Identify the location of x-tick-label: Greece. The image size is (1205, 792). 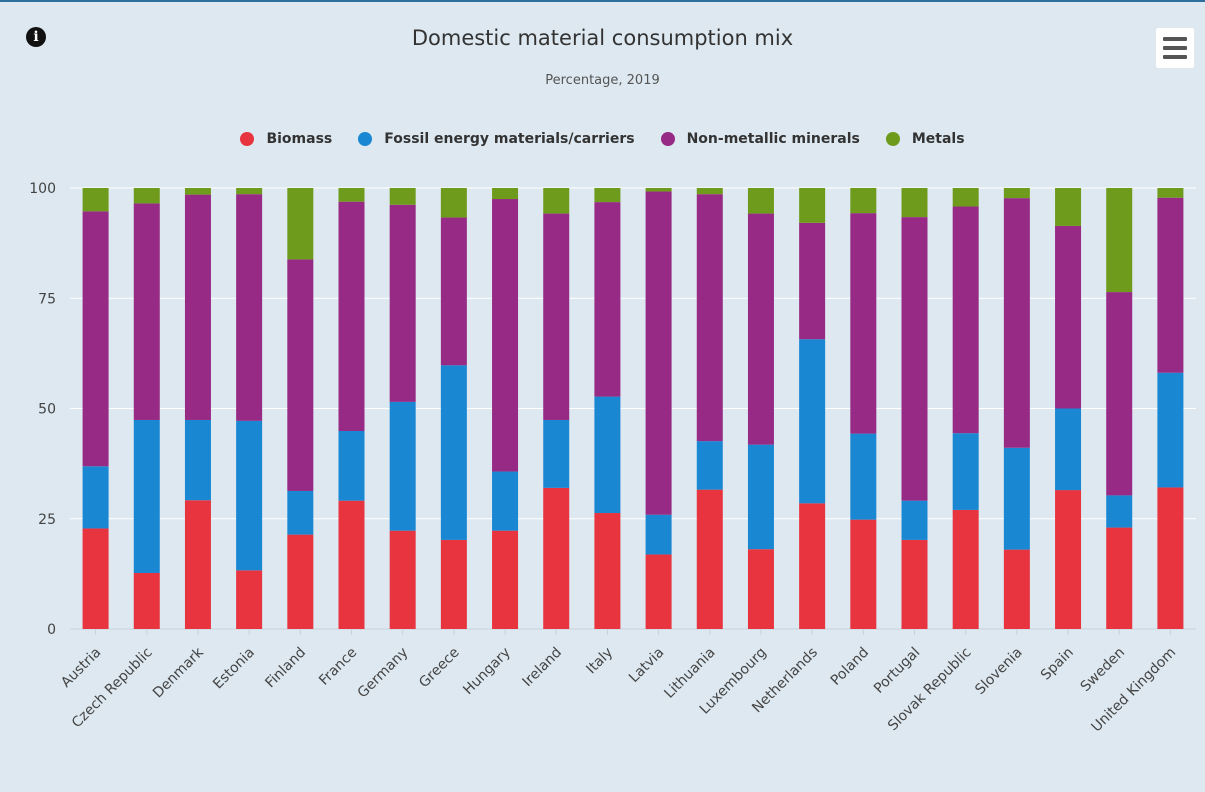
(439, 668).